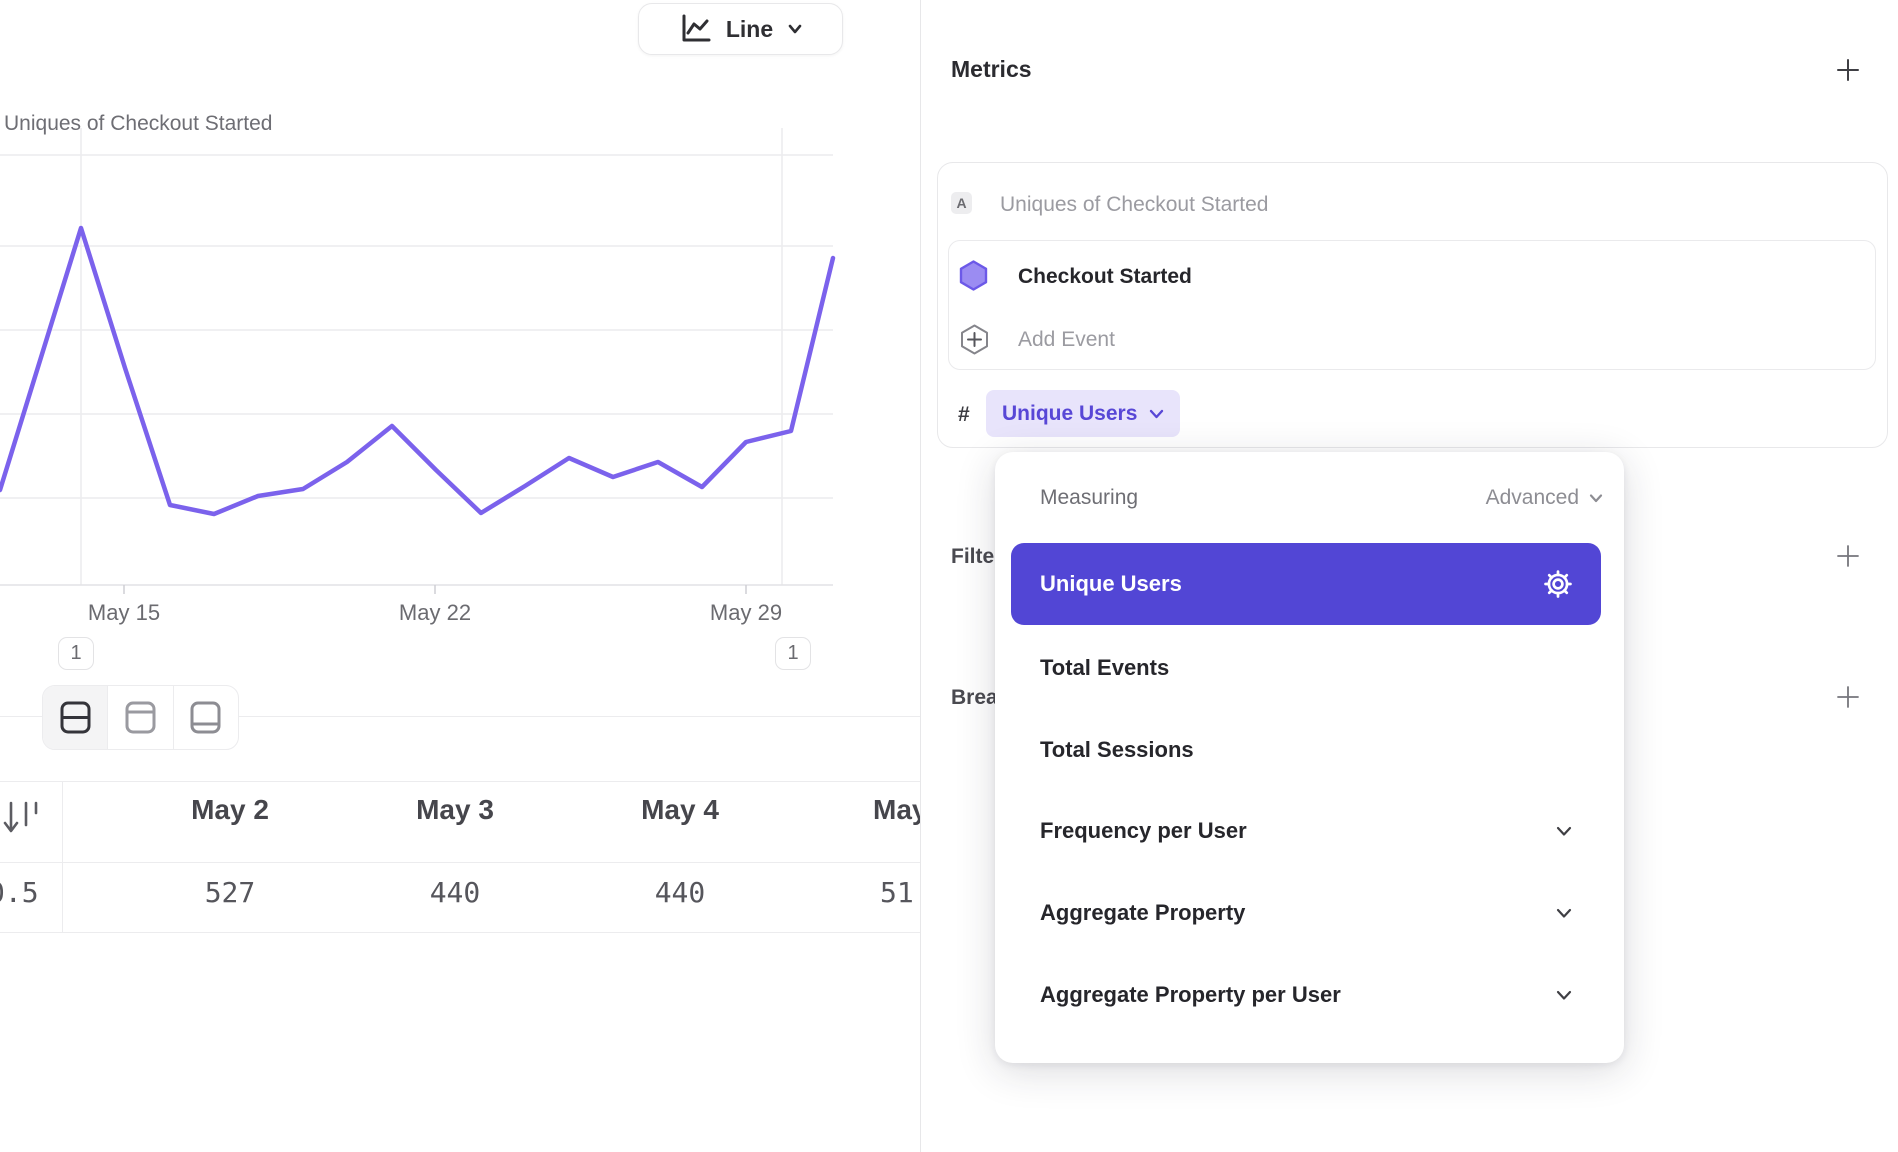  Describe the element at coordinates (680, 809) in the screenshot. I see `table-header-may4: May 4` at that location.